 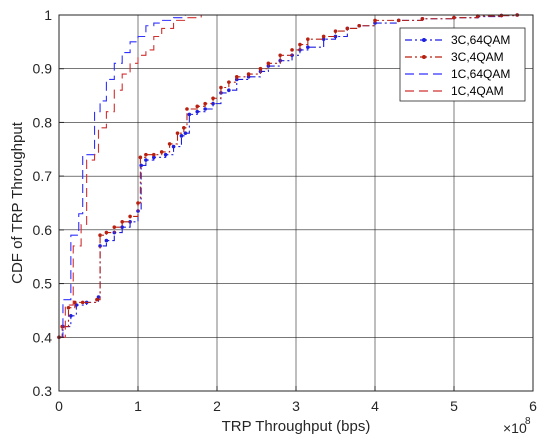 I want to click on y-tick-label: 0.8, so click(x=43, y=122).